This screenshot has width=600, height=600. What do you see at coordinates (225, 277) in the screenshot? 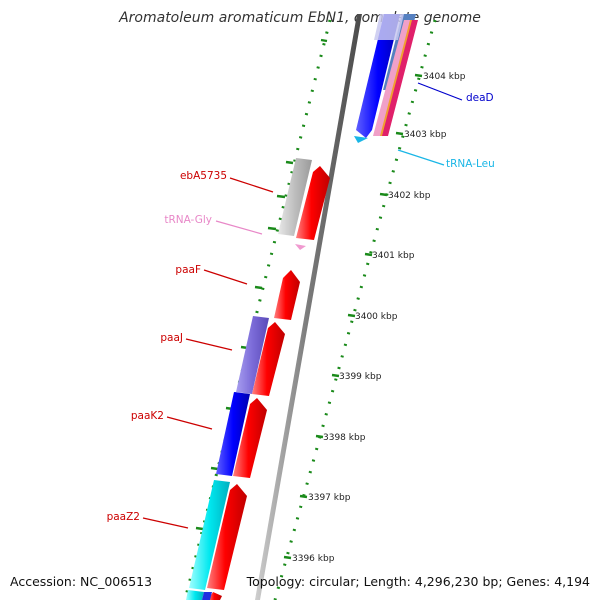
I see `paaF-leader` at bounding box center [225, 277].